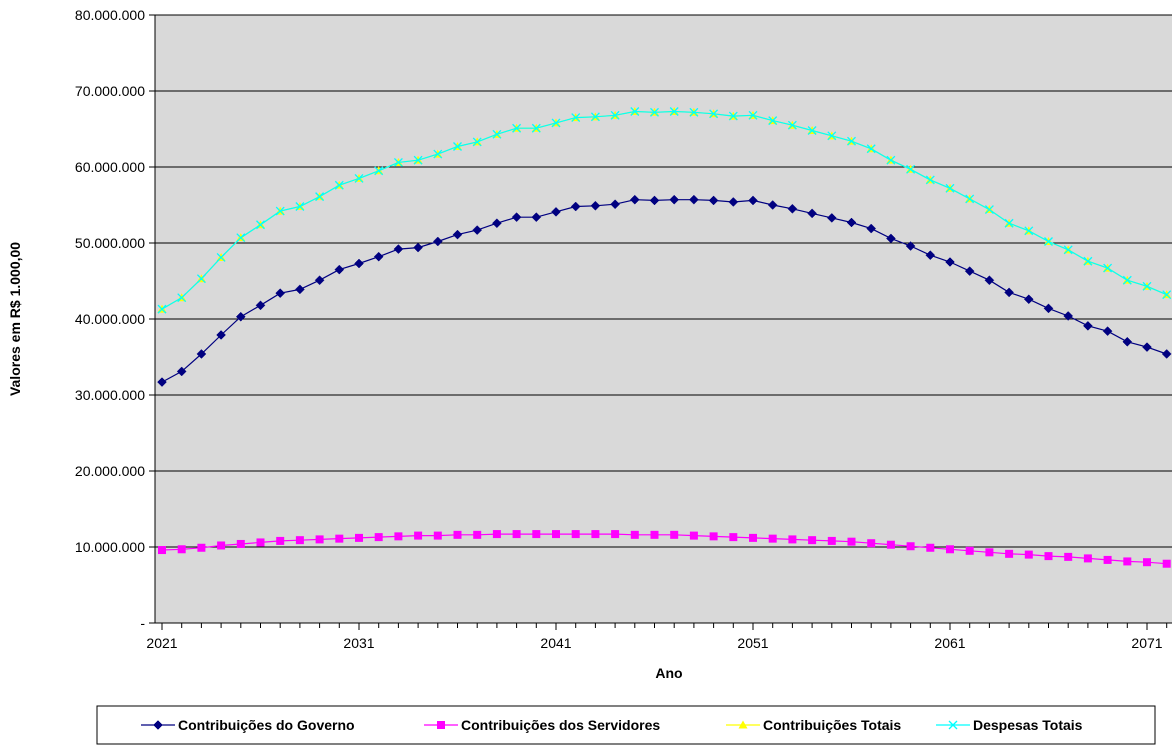  I want to click on x-tick-label: 2031, so click(358, 643).